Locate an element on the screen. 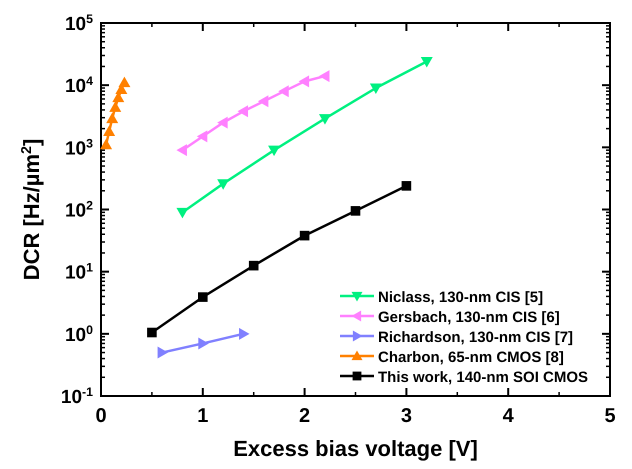 Image resolution: width=632 pixels, height=469 pixels. y-tick-label: 10$^{5}$ is located at coordinates (79, 23).